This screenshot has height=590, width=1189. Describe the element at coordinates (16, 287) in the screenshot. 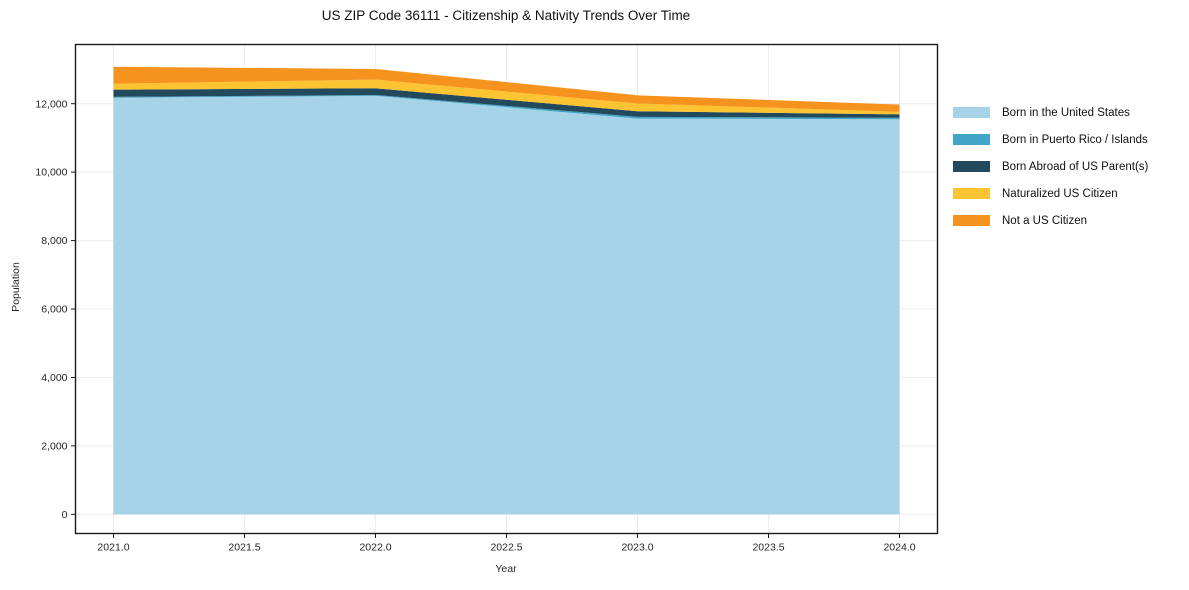

I see `y-axis-title: Population` at that location.